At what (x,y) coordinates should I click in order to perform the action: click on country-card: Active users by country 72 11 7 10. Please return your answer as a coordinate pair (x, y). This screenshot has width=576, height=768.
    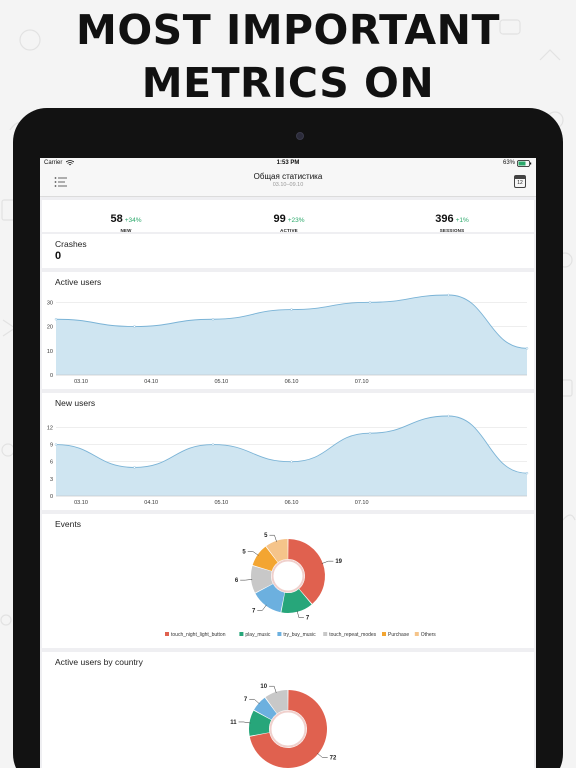
    Looking at the image, I should click on (288, 710).